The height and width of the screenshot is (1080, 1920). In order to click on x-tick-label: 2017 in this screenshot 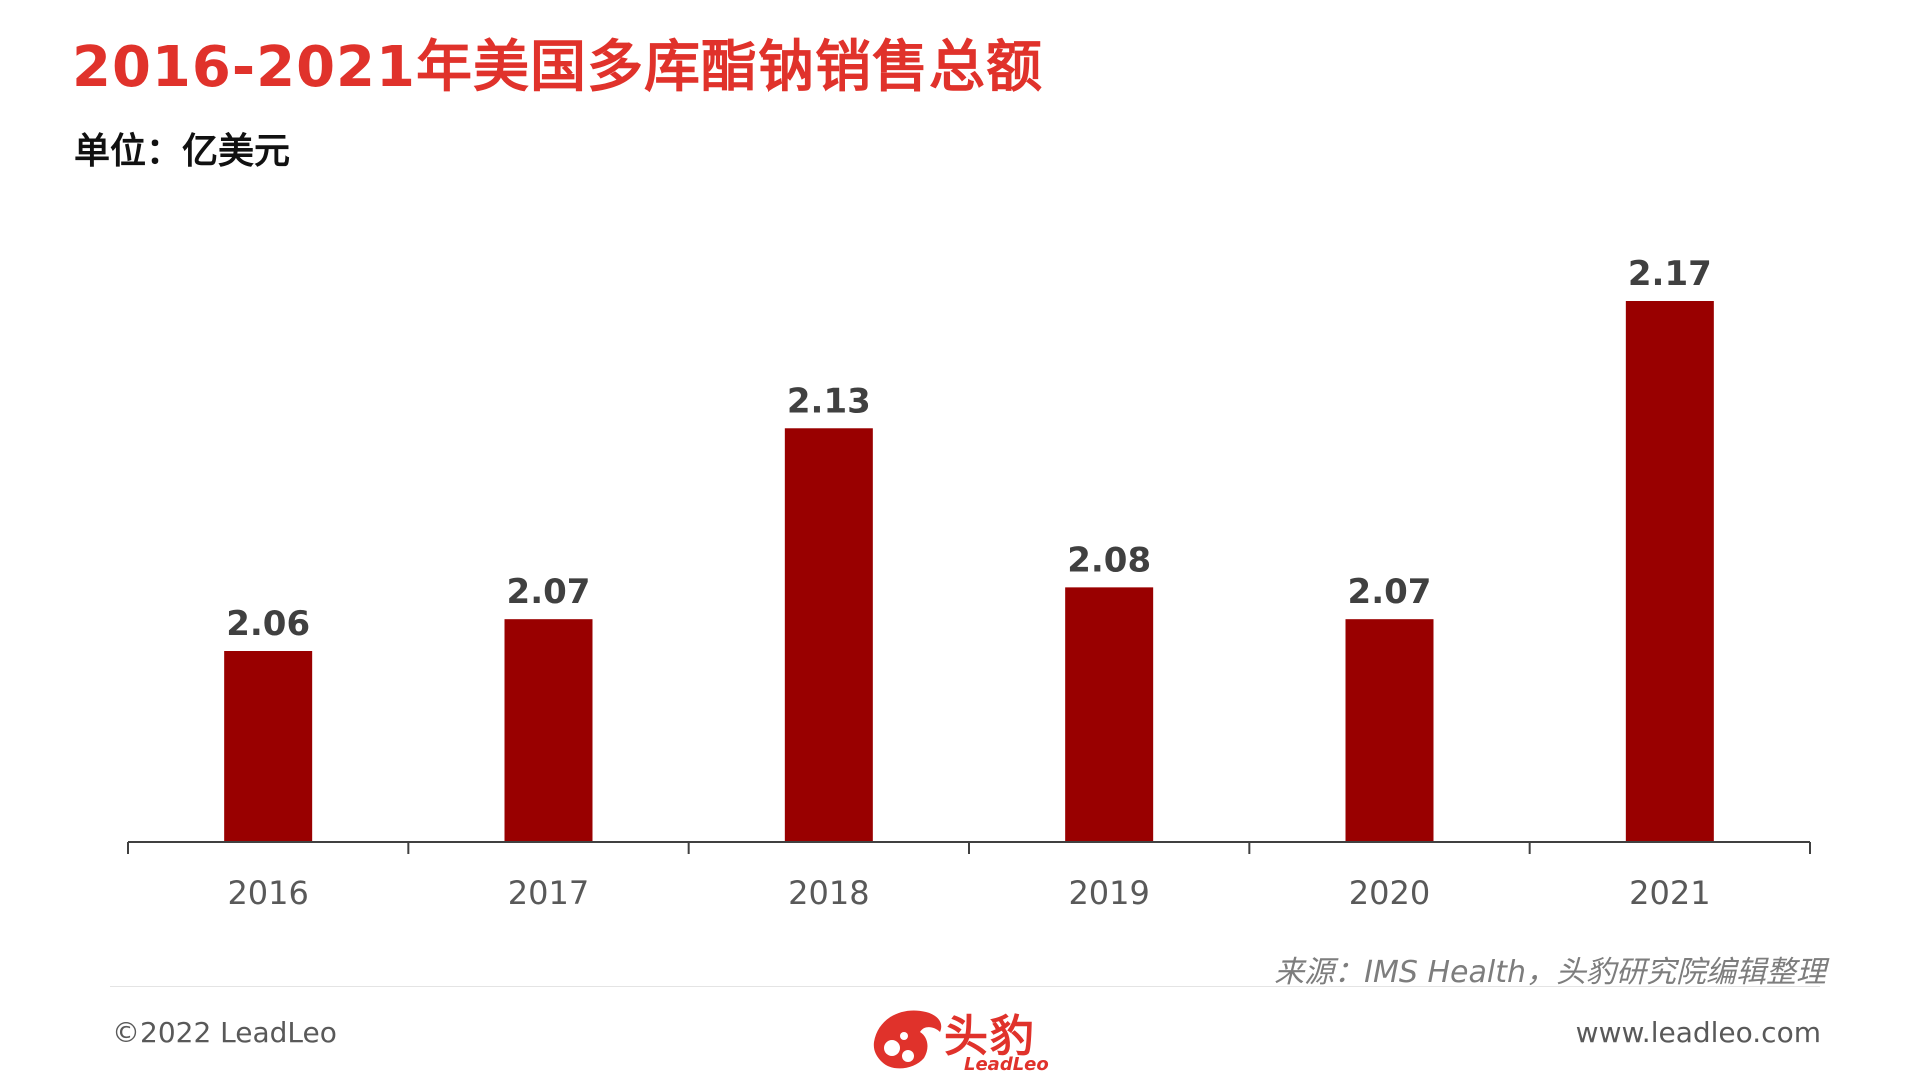, I will do `click(548, 893)`.